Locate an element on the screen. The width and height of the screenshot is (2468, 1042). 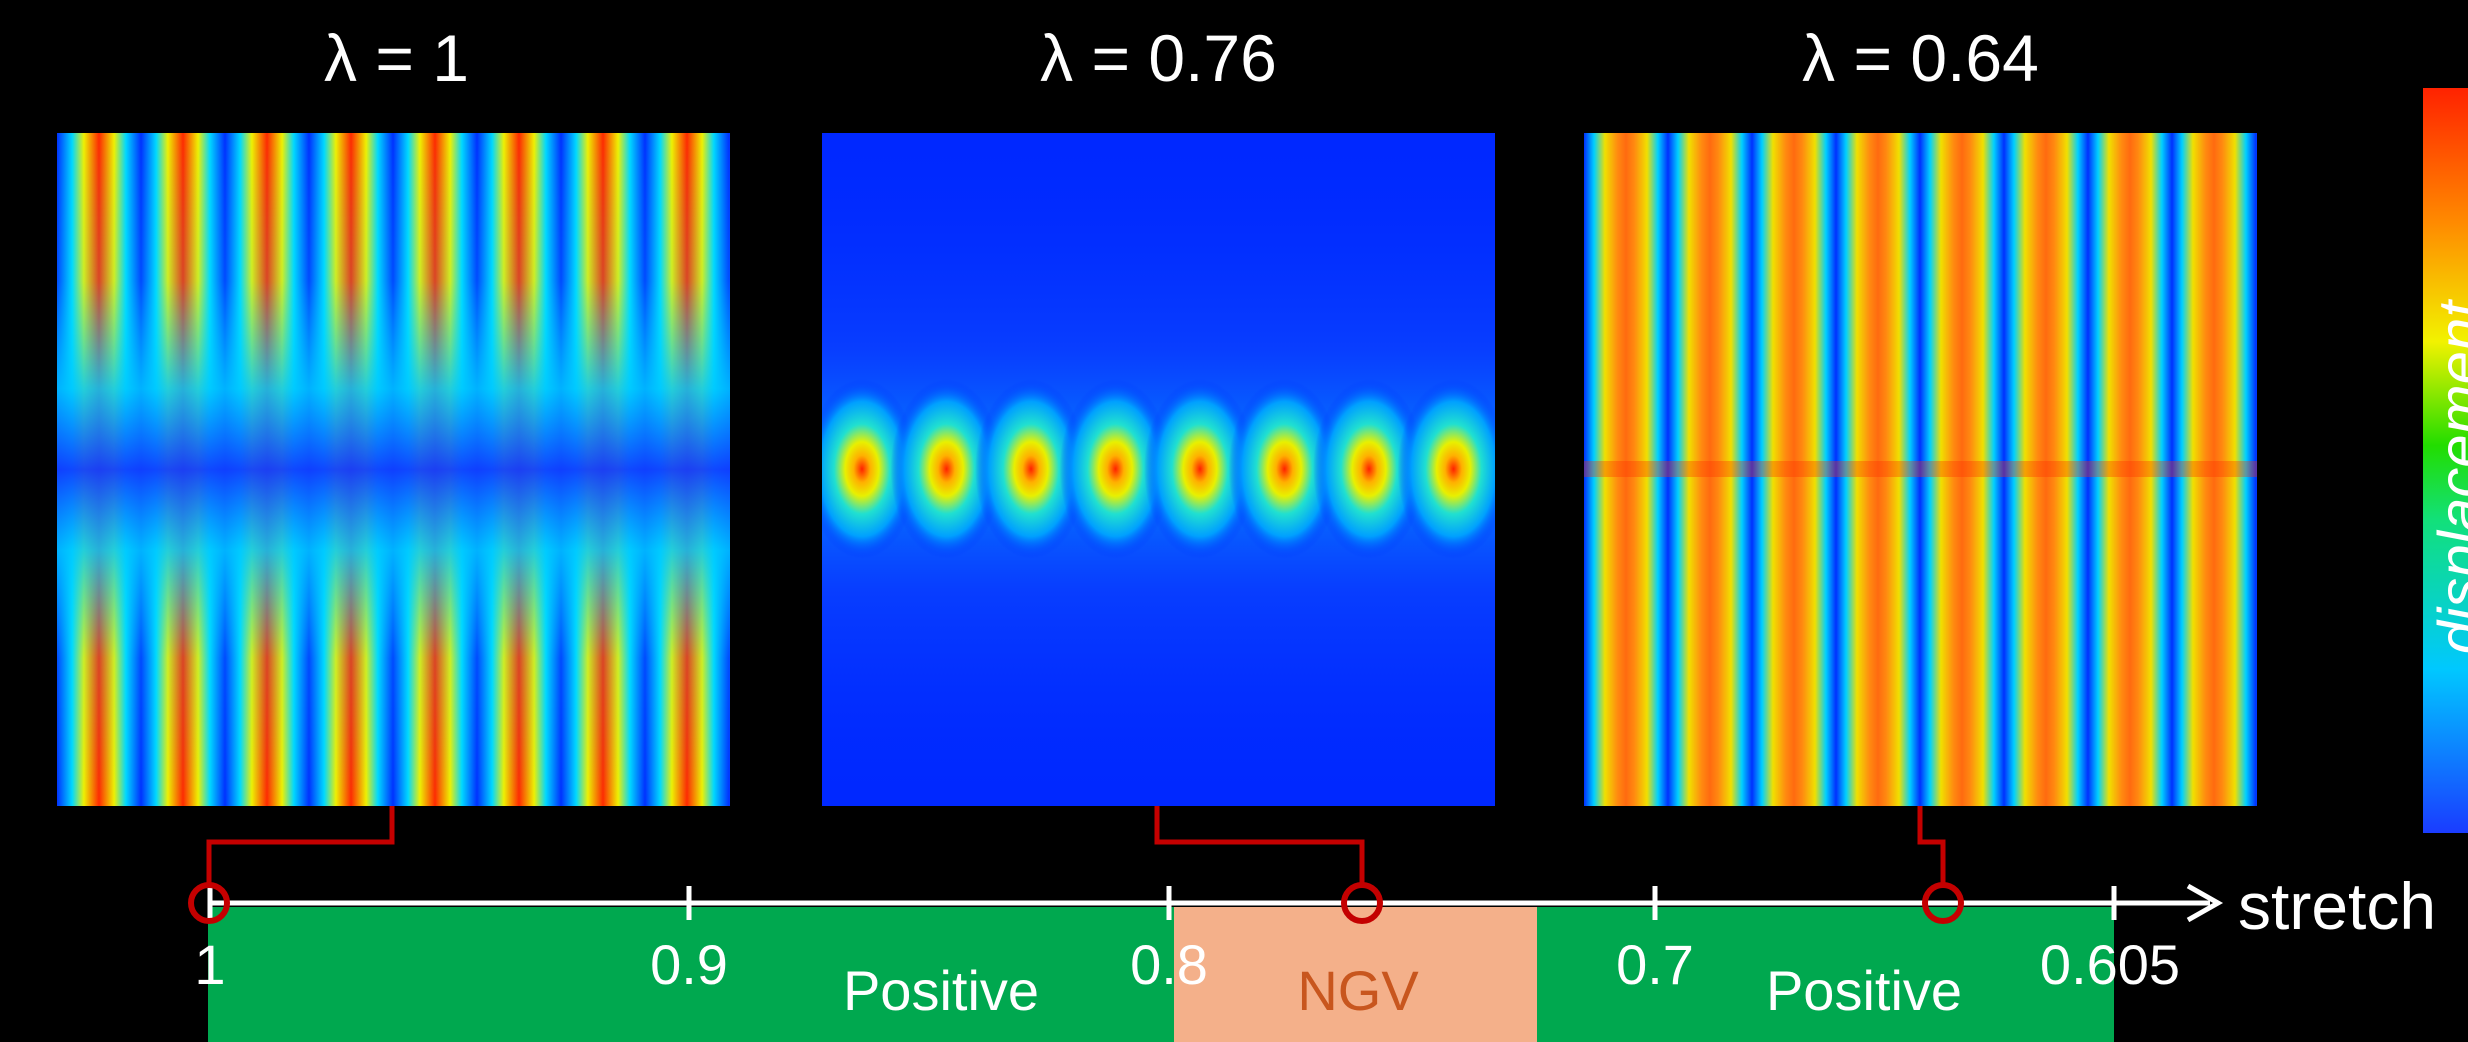
colorbar is located at coordinates (2445, 460).